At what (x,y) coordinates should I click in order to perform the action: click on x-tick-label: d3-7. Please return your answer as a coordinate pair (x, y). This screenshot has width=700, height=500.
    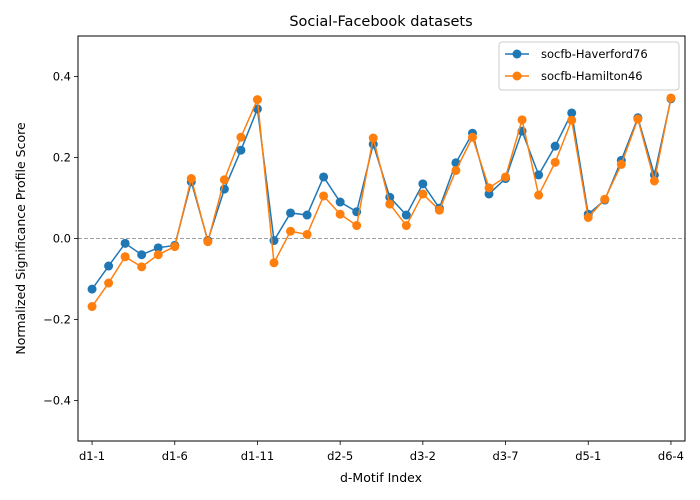
    Looking at the image, I should click on (505, 456).